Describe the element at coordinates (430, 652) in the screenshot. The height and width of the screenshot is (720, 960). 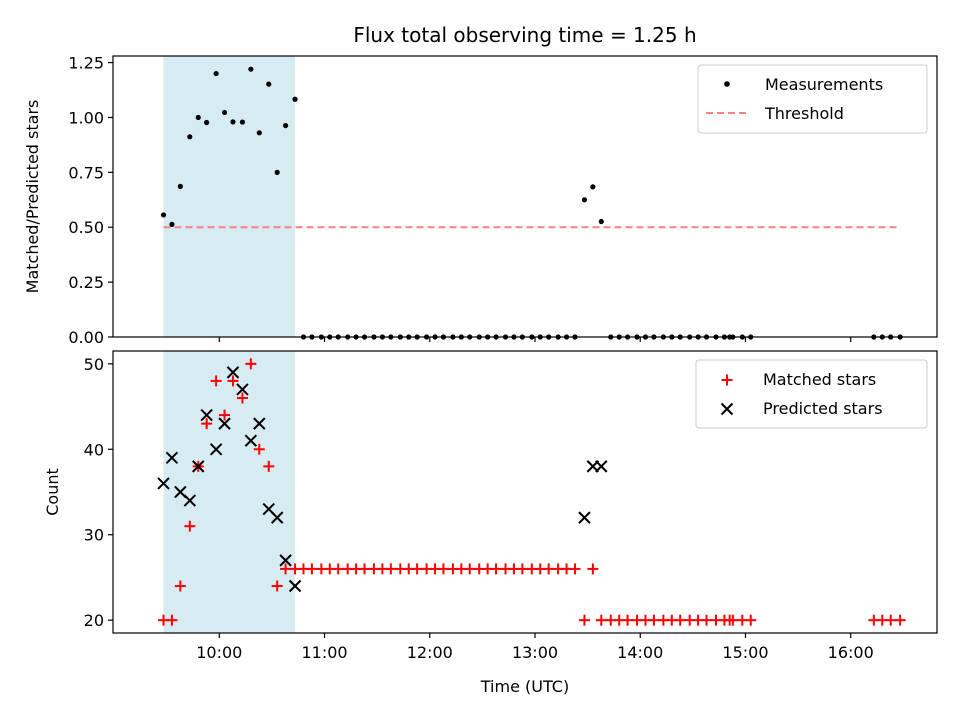
I see `x-tick-label: 12:00` at that location.